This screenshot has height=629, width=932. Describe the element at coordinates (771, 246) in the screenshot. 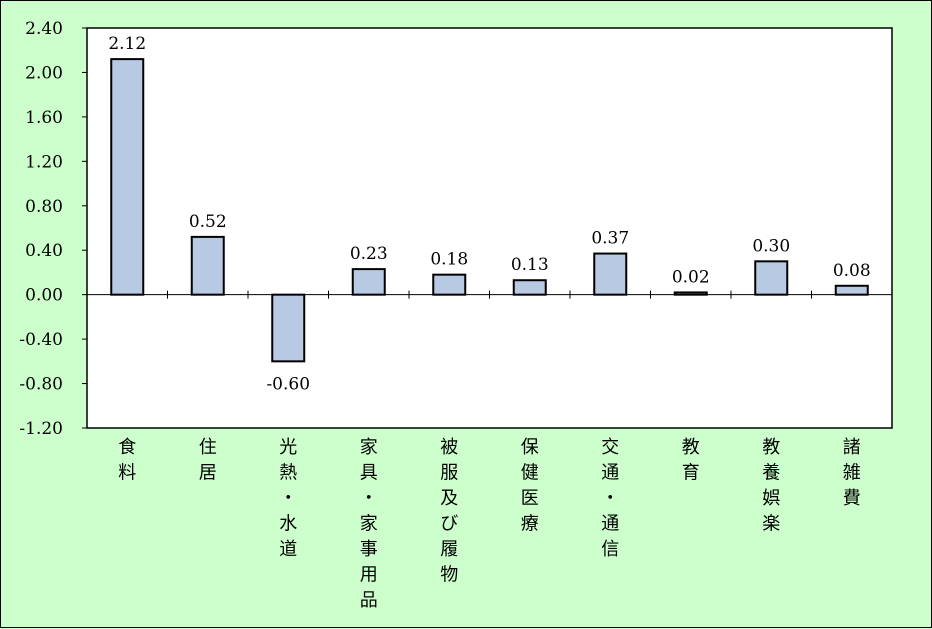

I see `data-label: 0.30` at that location.